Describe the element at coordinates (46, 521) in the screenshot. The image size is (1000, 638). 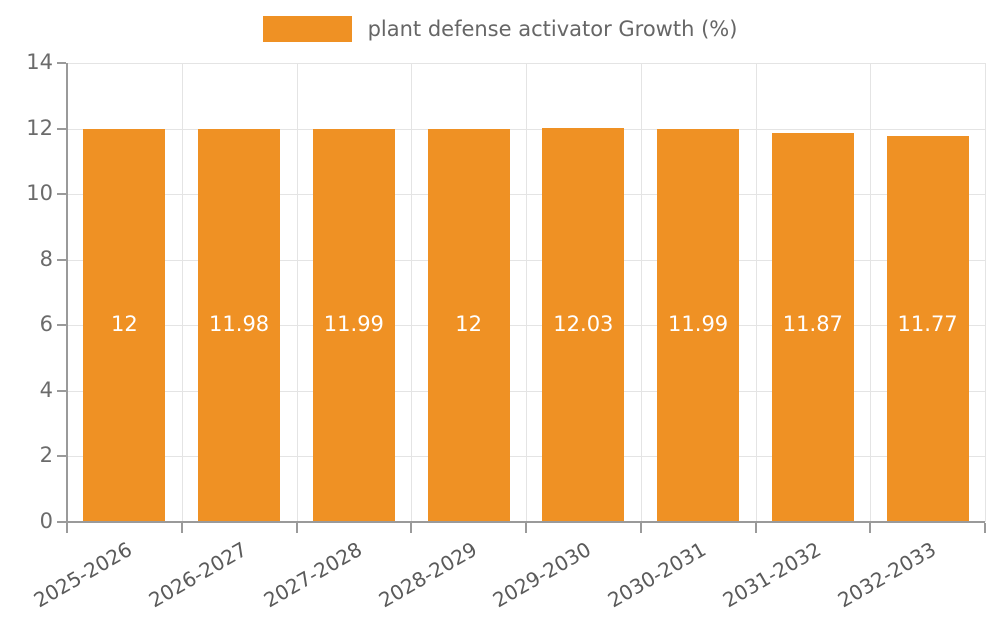
I see `y-tick-label: 0` at that location.